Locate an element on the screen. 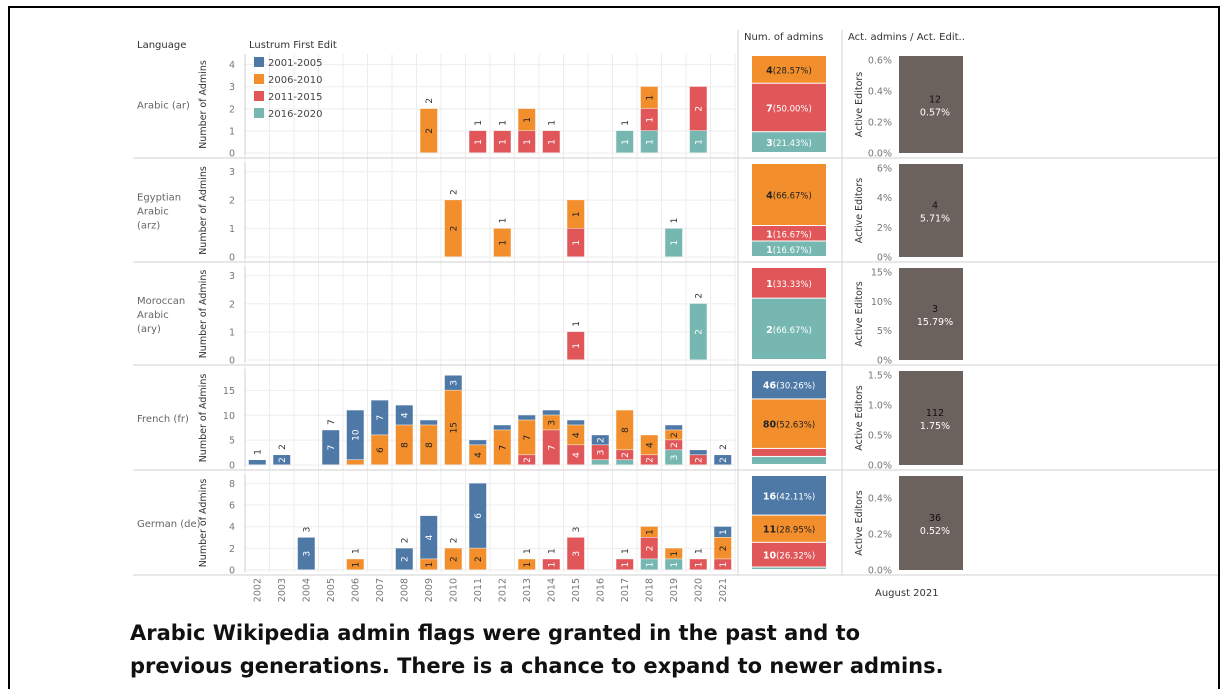 This screenshot has height=689, width=1226. right-tick-label: 6% is located at coordinates (884, 169).